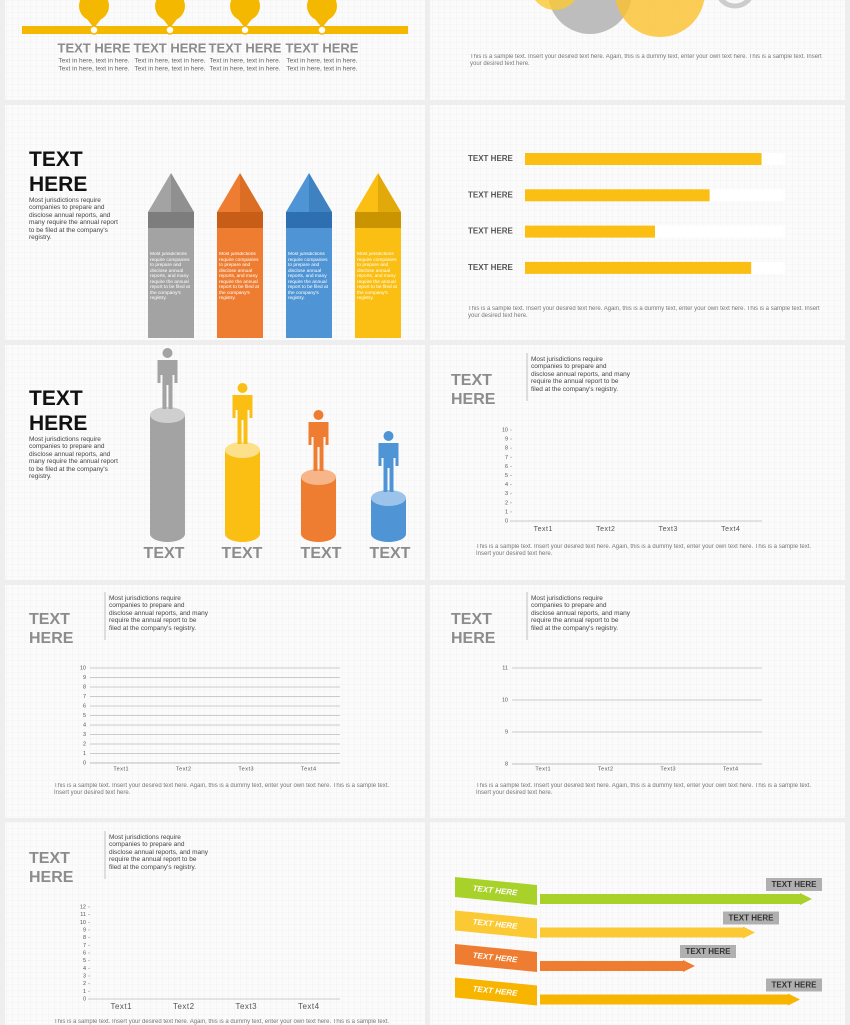 This screenshot has width=850, height=1025. What do you see at coordinates (84, 953) in the screenshot?
I see `y-tick-label: 6` at bounding box center [84, 953].